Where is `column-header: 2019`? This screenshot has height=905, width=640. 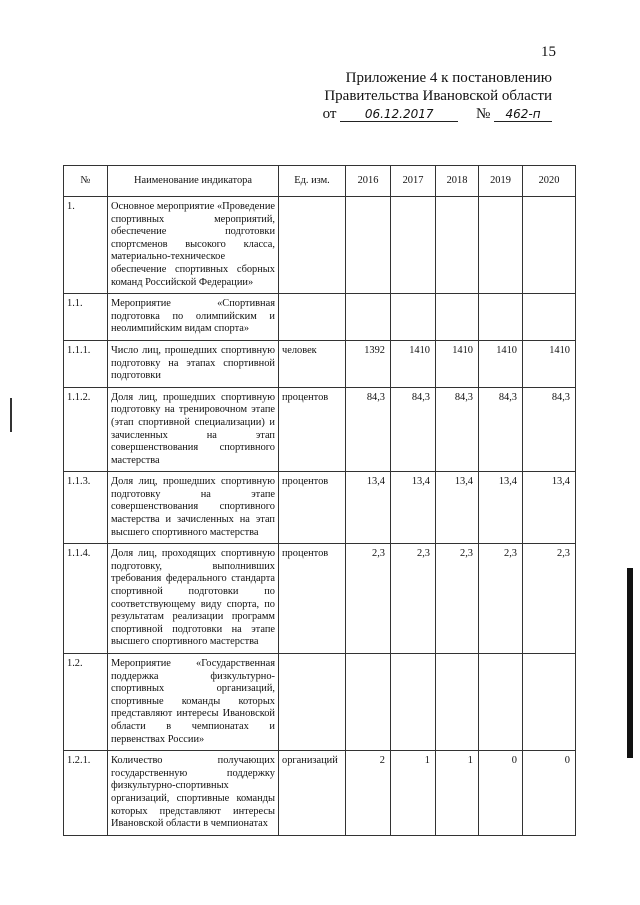 column-header: 2019 is located at coordinates (500, 181).